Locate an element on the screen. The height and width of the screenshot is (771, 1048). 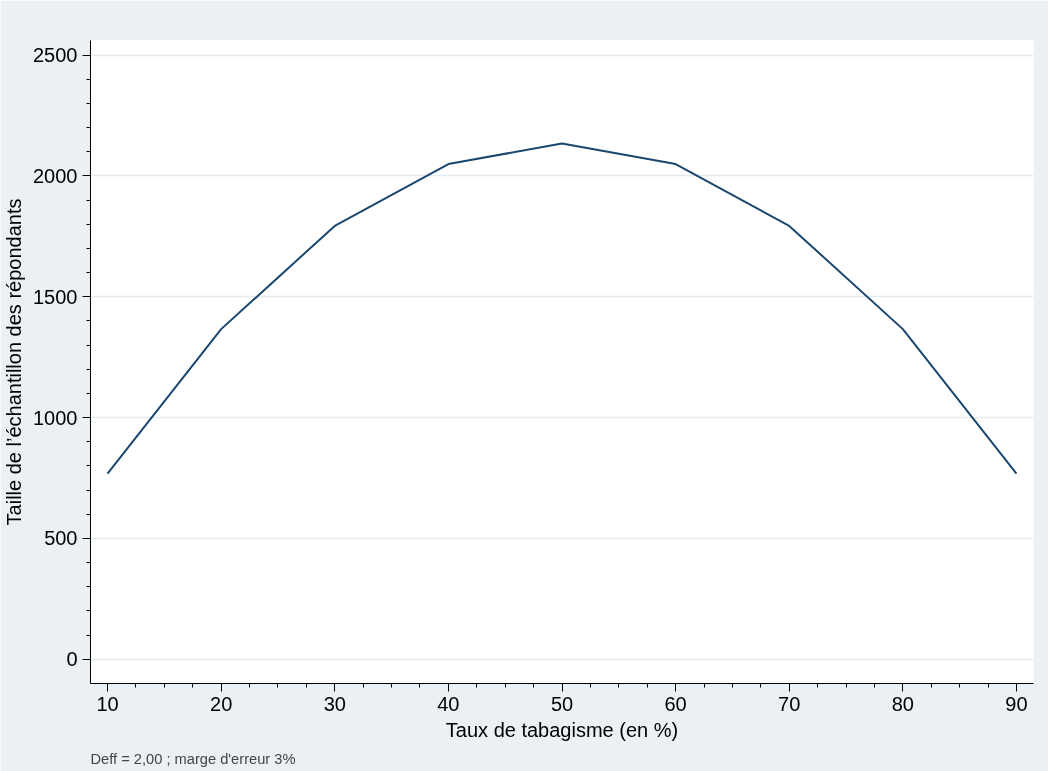
x-tick-label: 50 is located at coordinates (562, 703).